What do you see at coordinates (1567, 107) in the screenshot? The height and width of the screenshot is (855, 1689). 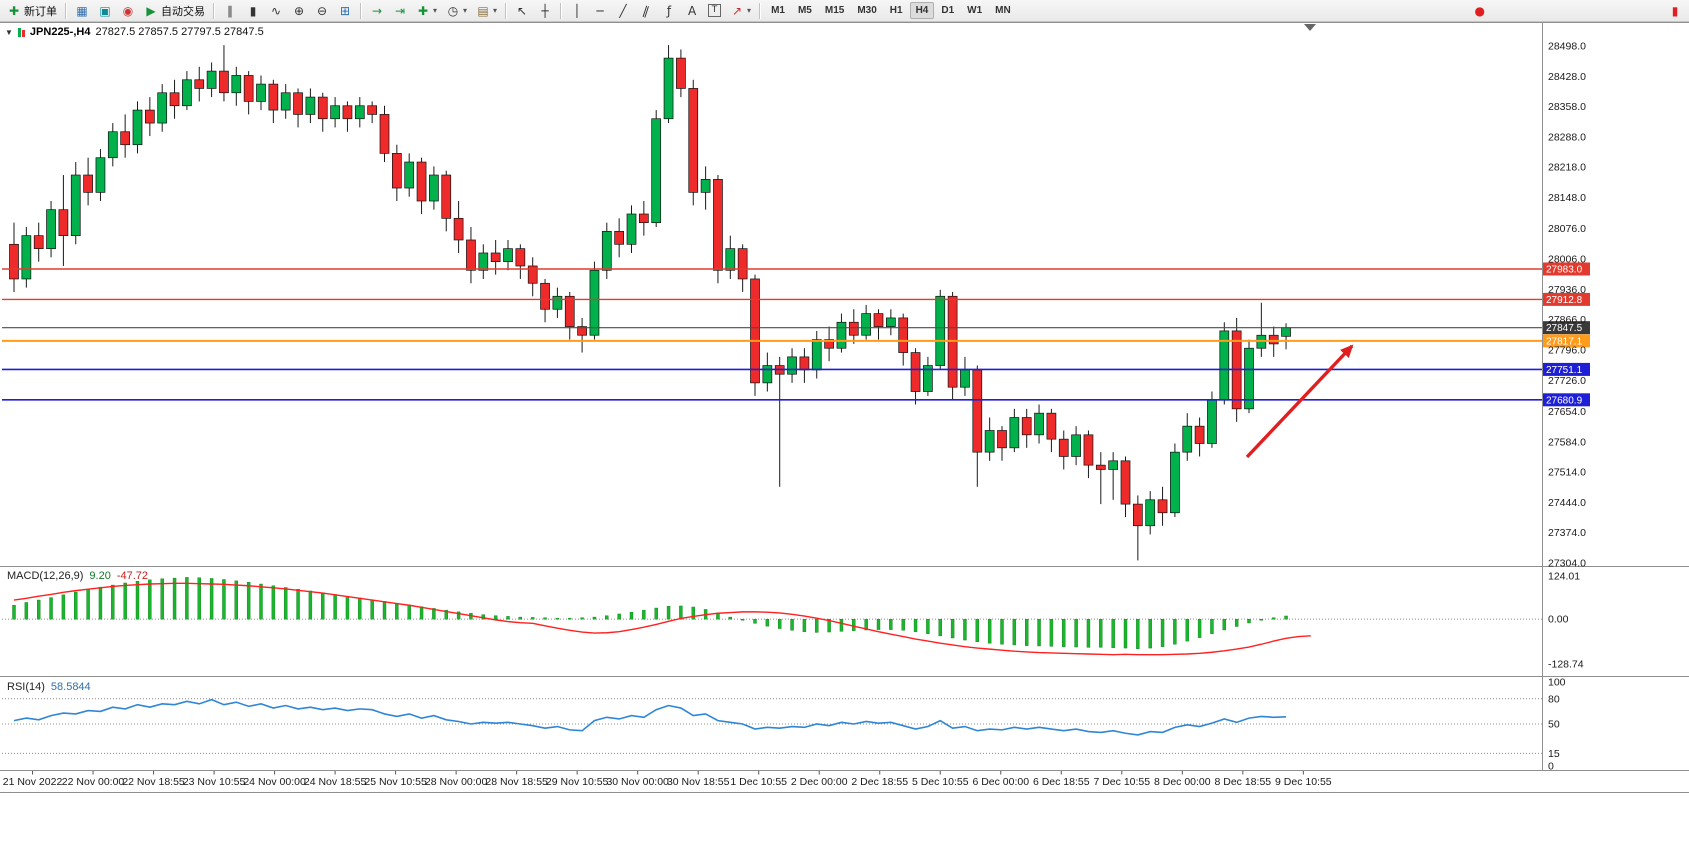 I see `price-axis-label: 28358.0` at bounding box center [1567, 107].